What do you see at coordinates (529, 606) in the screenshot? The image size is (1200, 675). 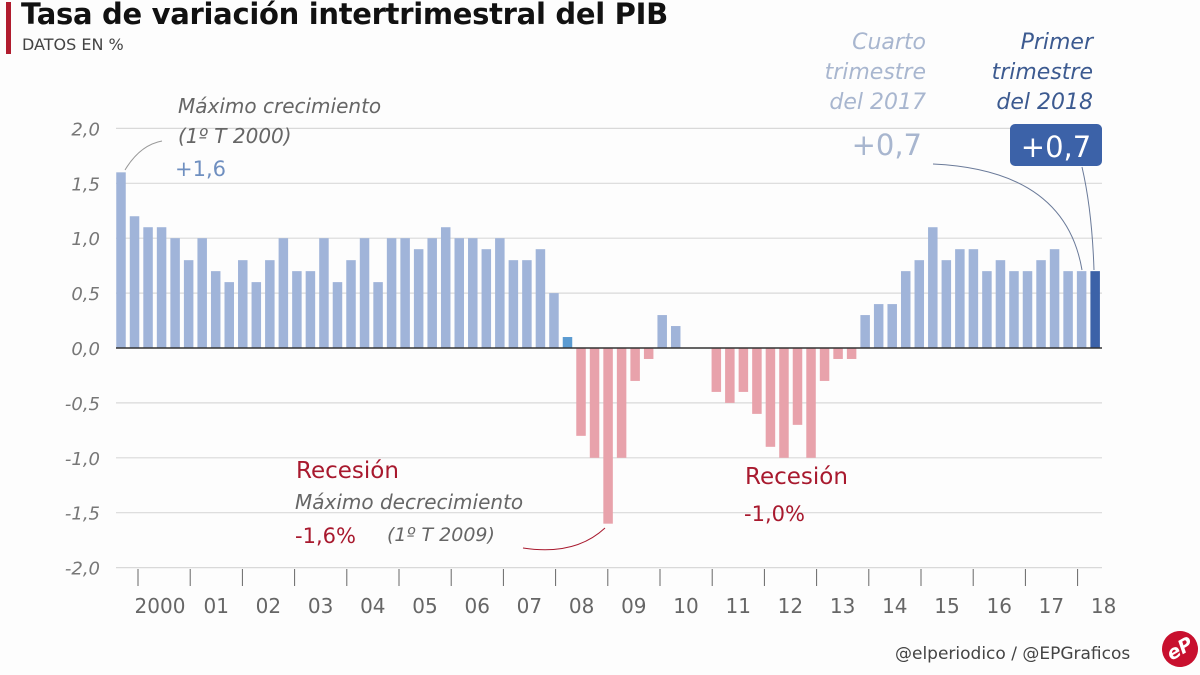 I see `x-tick-label: 07` at bounding box center [529, 606].